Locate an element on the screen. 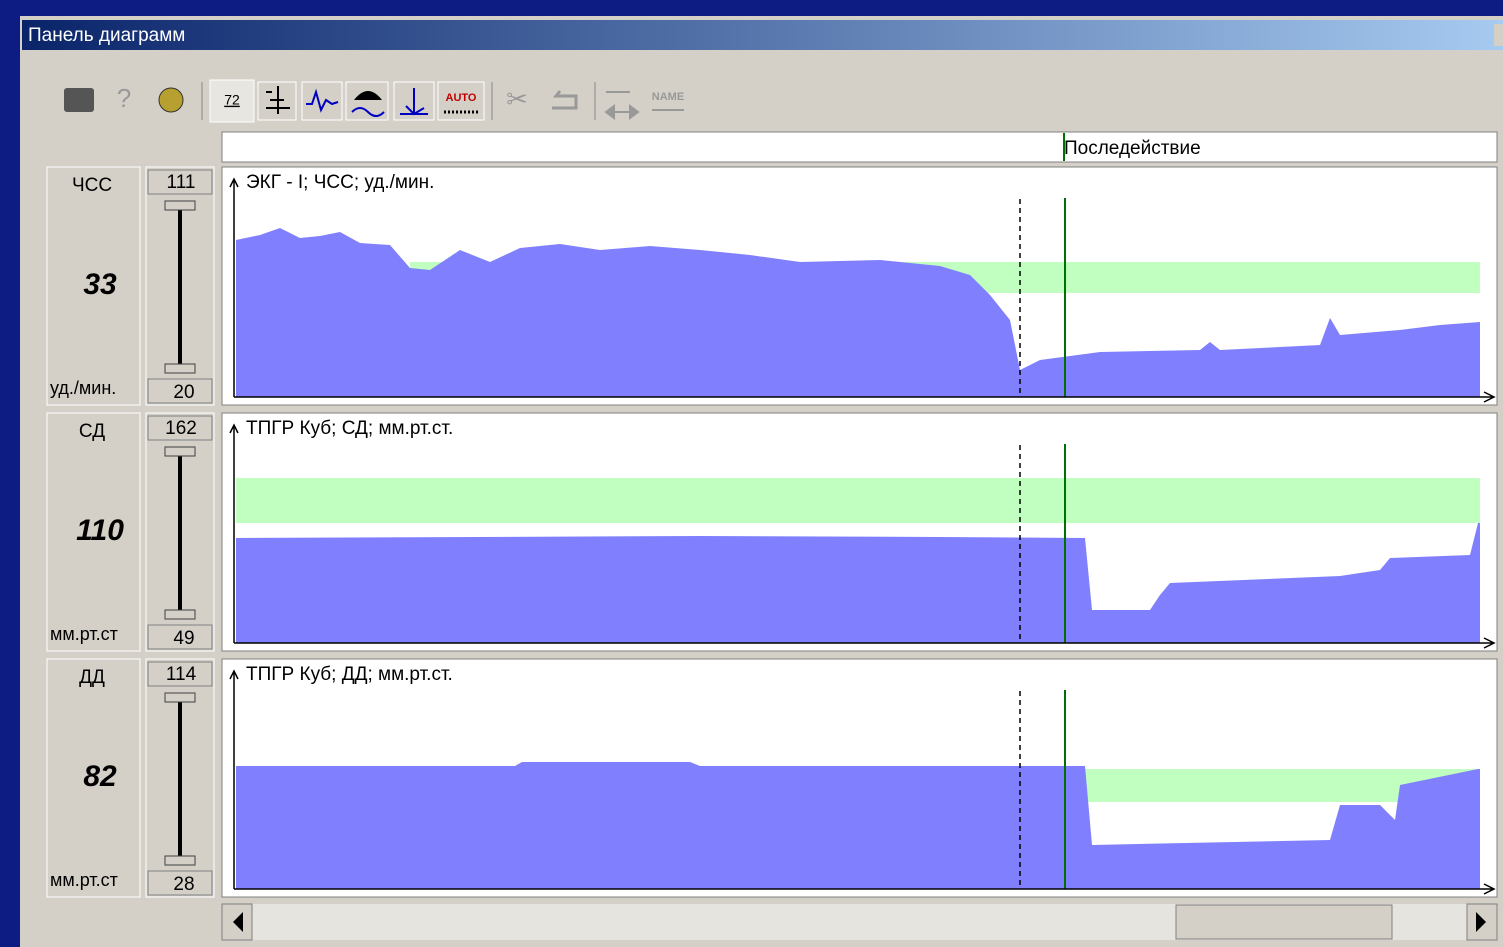 Image resolution: width=1503 pixels, height=947 pixels. window-title: Панель диаграмм is located at coordinates (106, 35).